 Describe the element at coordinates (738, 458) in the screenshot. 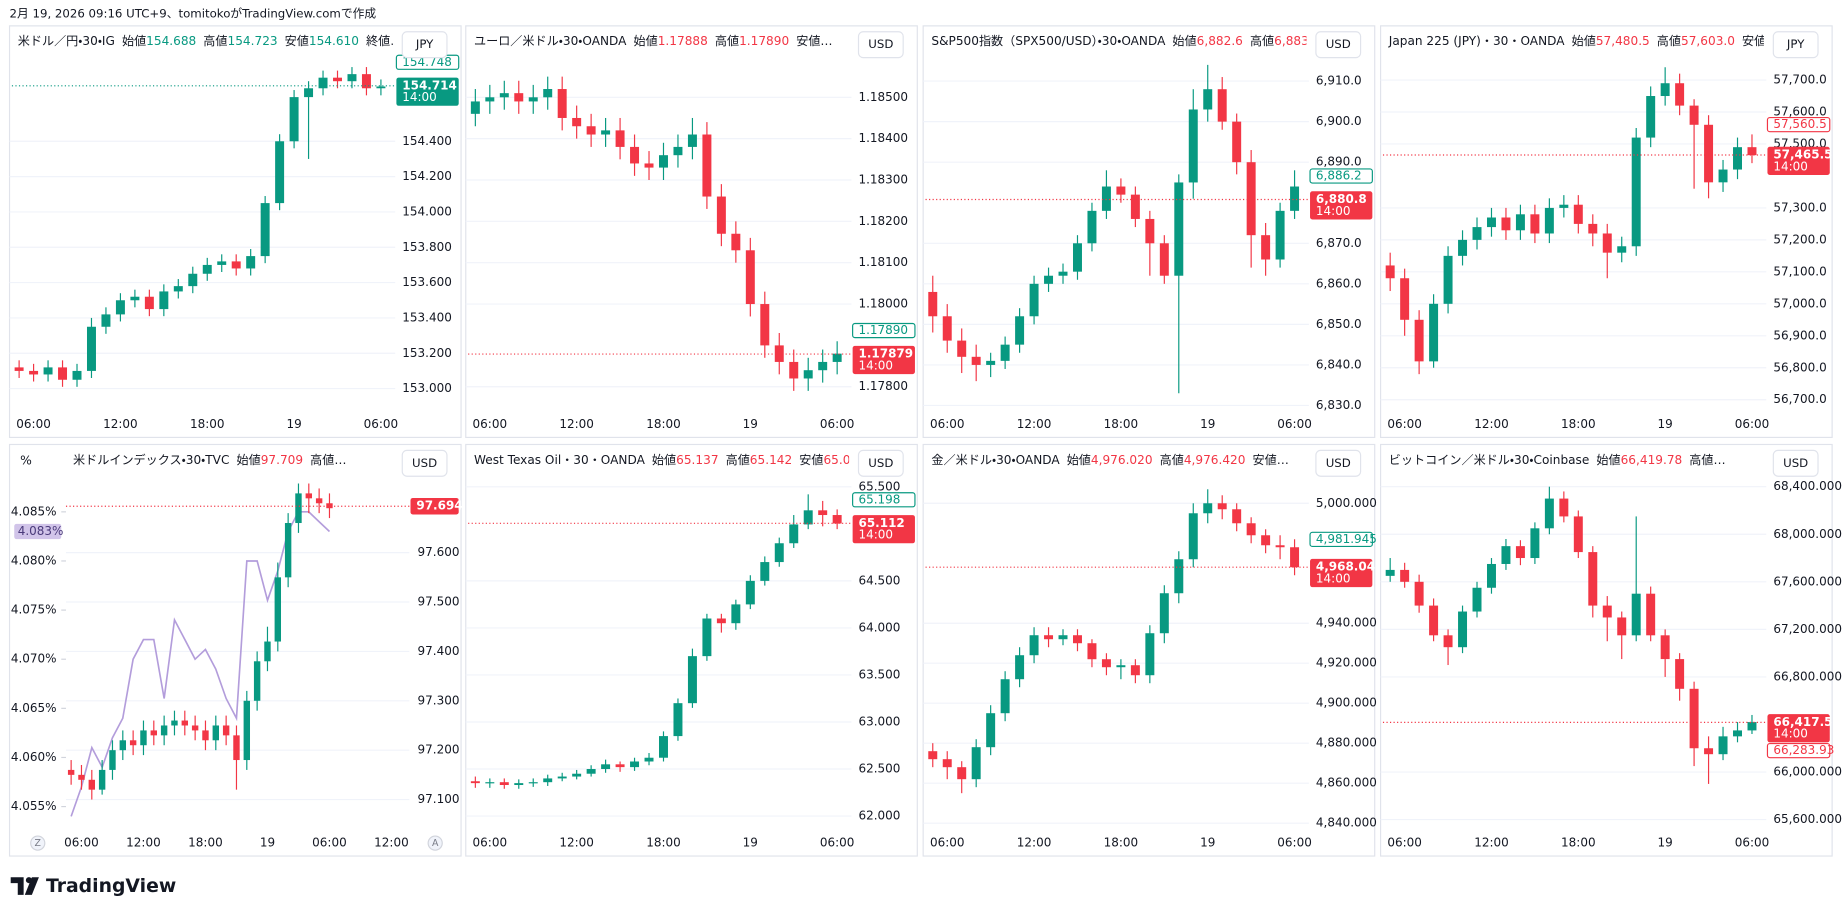

I see `stat-label: 高値` at that location.